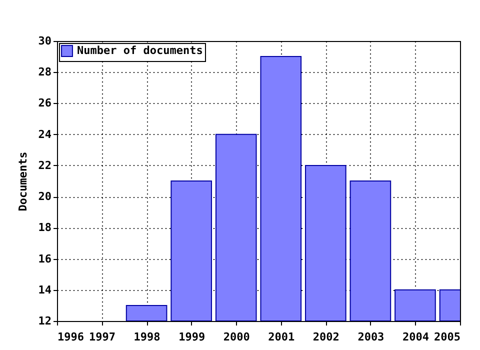 The image size is (480, 350). What do you see at coordinates (45, 103) in the screenshot?
I see `y-tick-label: 26` at bounding box center [45, 103].